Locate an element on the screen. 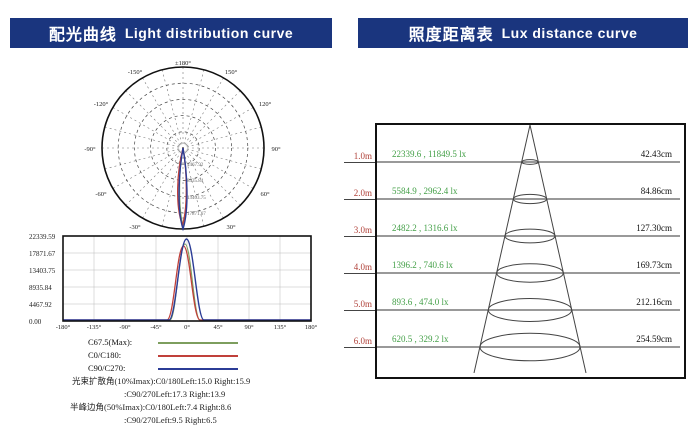 The image size is (700, 430). distance-label: 4.0m is located at coordinates (362, 267).